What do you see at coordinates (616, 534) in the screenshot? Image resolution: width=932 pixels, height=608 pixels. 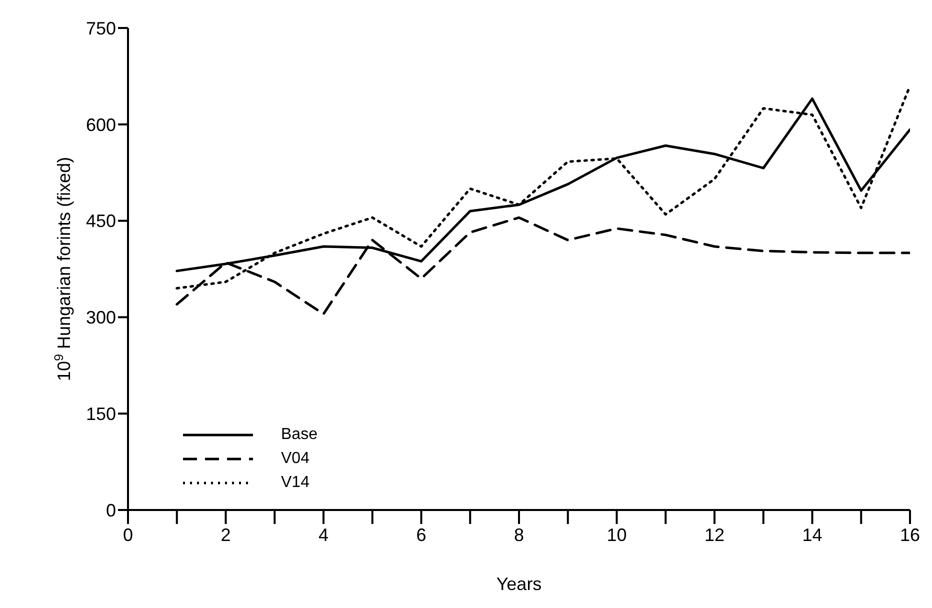 I see `x-tick-label: 10` at bounding box center [616, 534].